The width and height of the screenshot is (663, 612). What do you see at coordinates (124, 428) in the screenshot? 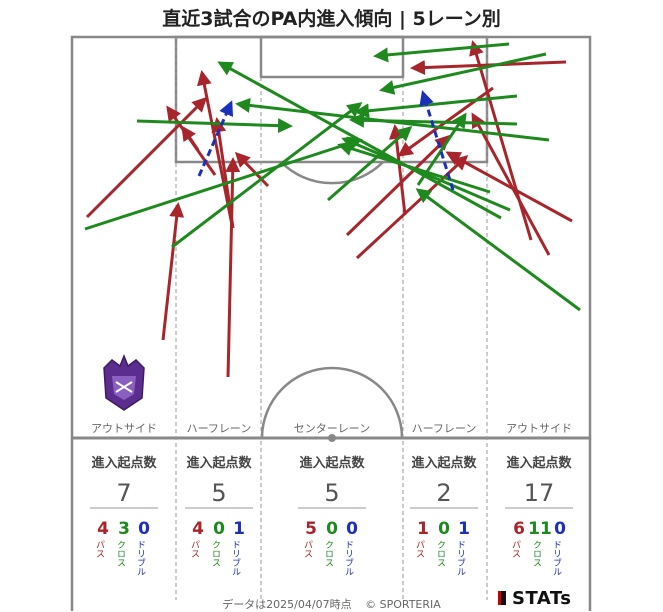
I see `lane-name-outside-left: アウトサイド` at bounding box center [124, 428].